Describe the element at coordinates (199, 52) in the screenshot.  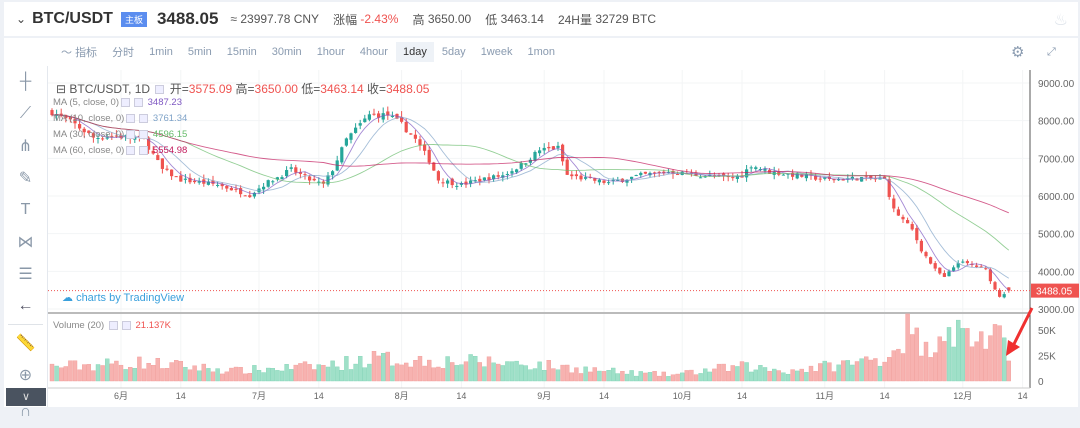
I see `interval-5min: 5min` at that location.